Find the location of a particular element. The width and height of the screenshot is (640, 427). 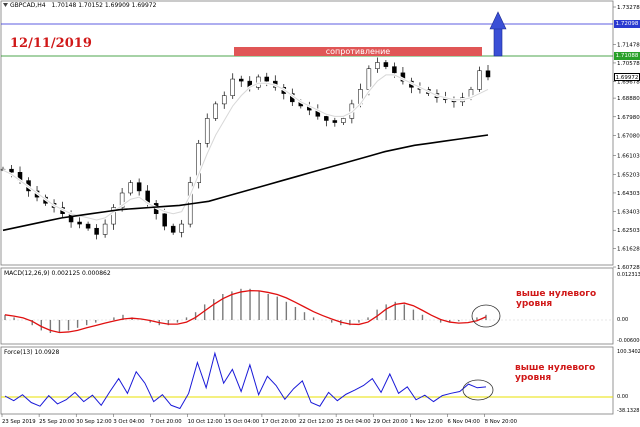

price-tick-label: 1.71478 is located at coordinates (628, 45).